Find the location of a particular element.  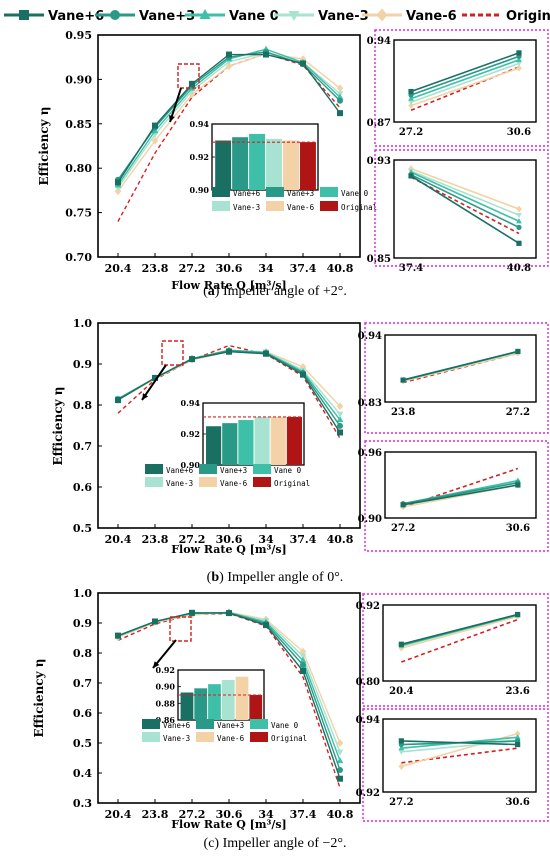

zoom-panel-2: 0.90 0.96 27.2 30.6 is located at coordinates (453, 496).